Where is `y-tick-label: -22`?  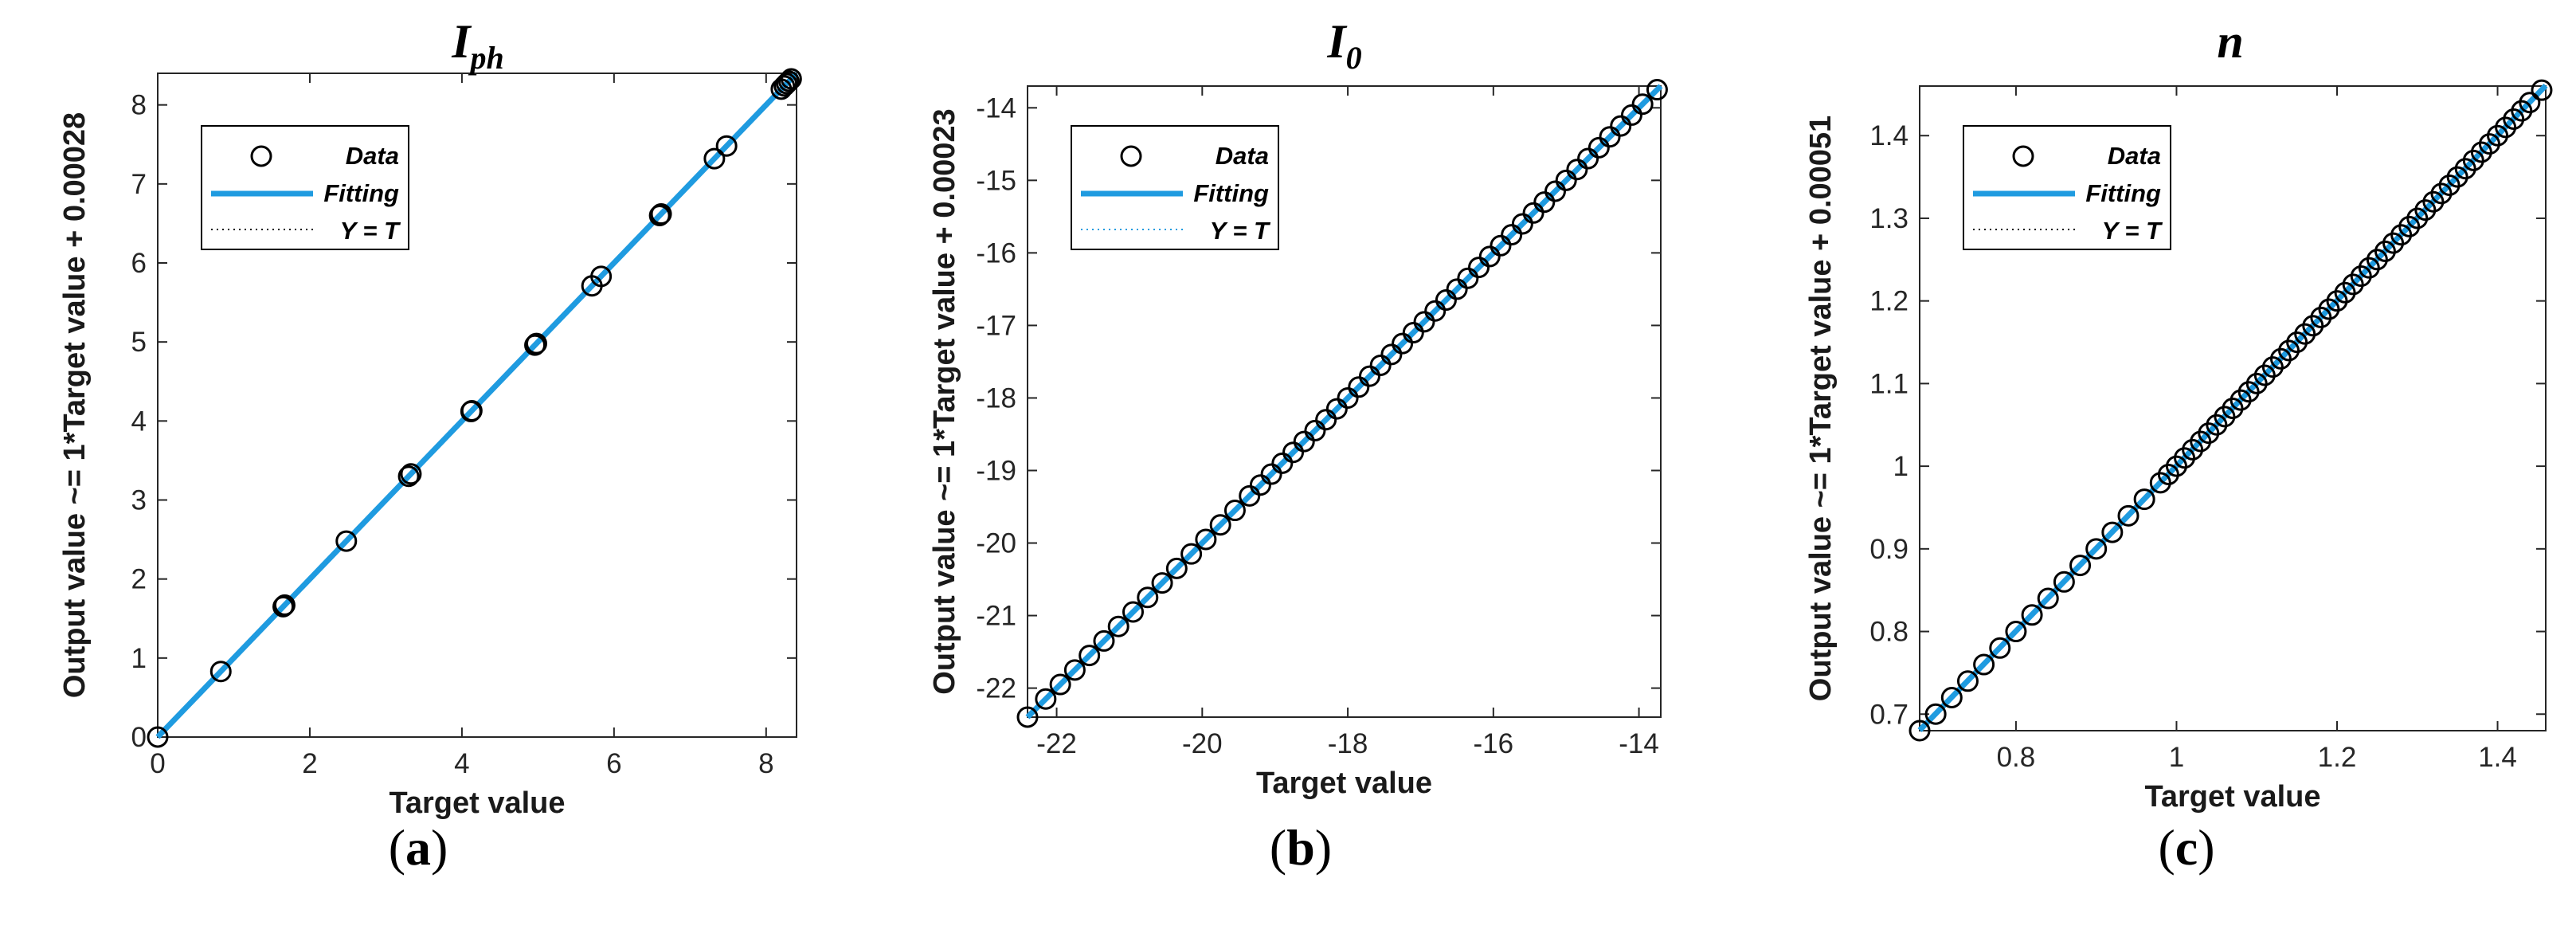
y-tick-label: -22 is located at coordinates (996, 688).